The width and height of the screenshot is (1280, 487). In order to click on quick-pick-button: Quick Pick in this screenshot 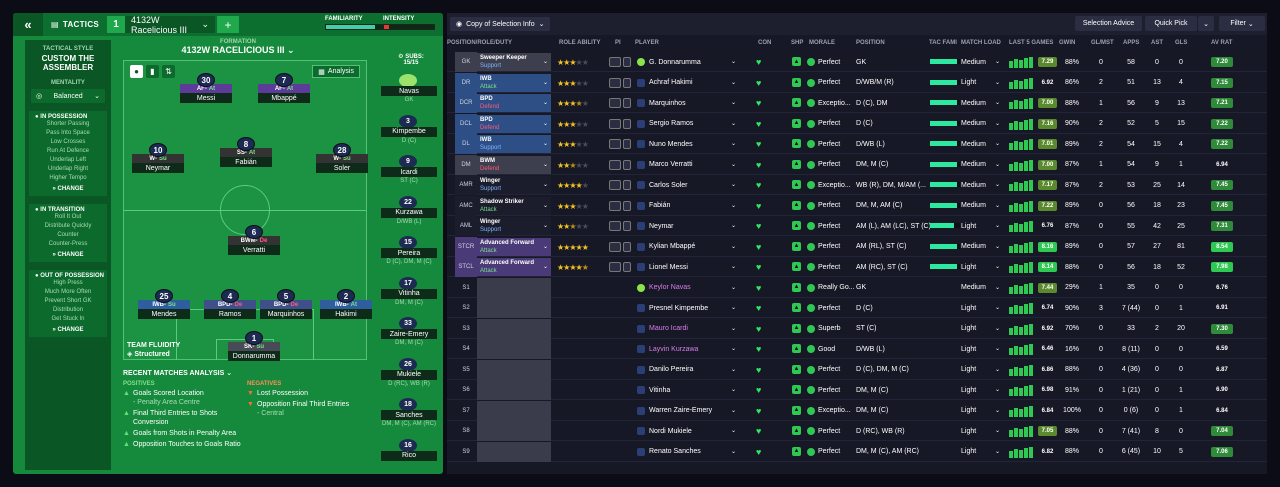, I will do `click(1171, 23)`.